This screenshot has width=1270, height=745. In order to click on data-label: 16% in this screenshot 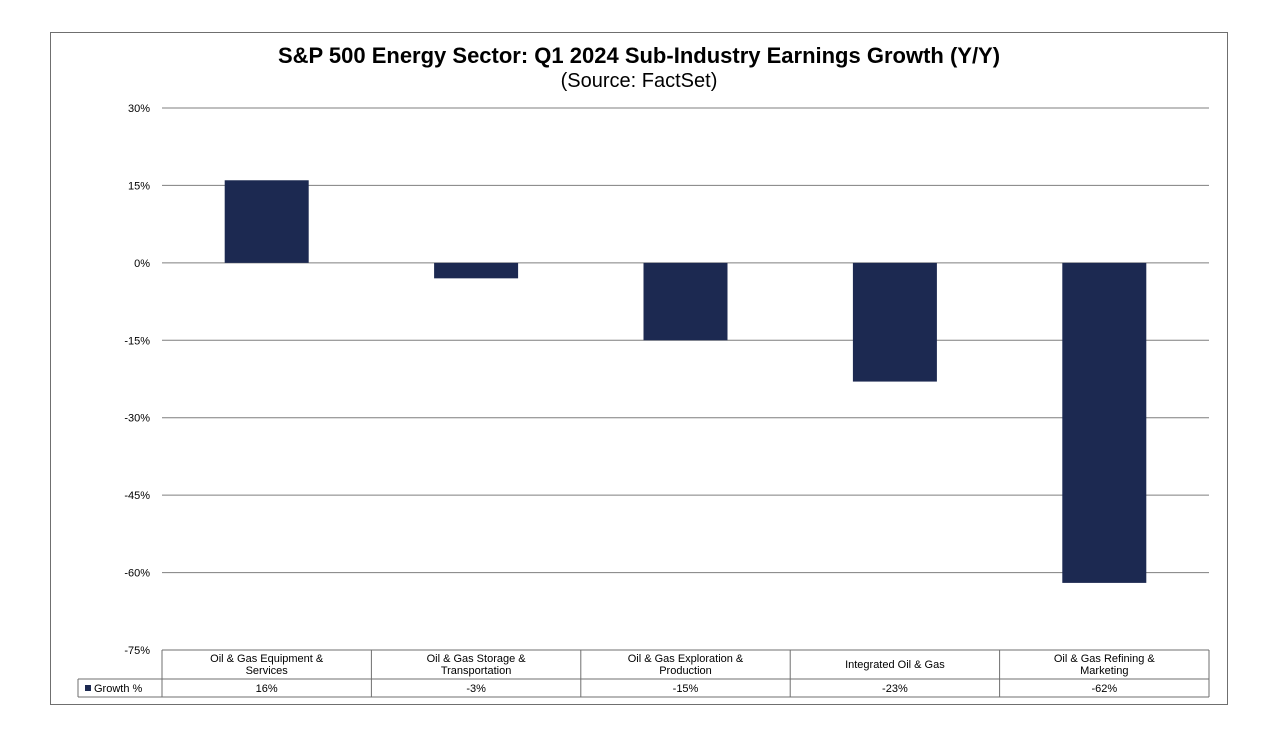, I will do `click(267, 689)`.